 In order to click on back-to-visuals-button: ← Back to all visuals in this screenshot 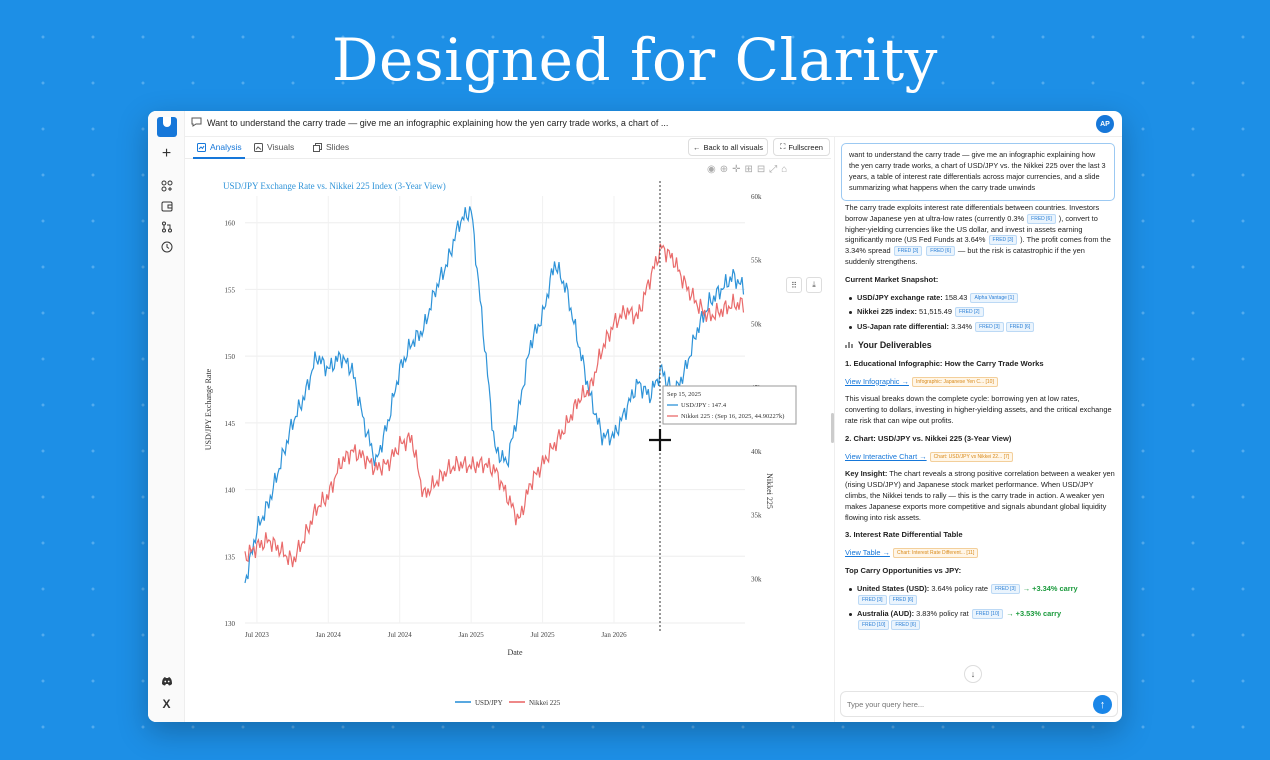, I will do `click(728, 147)`.